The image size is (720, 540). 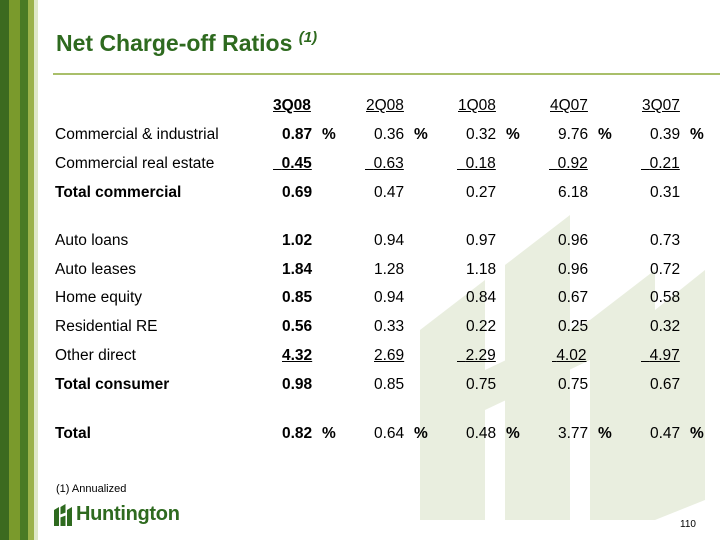 I want to click on table-cell: 4.97, so click(x=660, y=356).